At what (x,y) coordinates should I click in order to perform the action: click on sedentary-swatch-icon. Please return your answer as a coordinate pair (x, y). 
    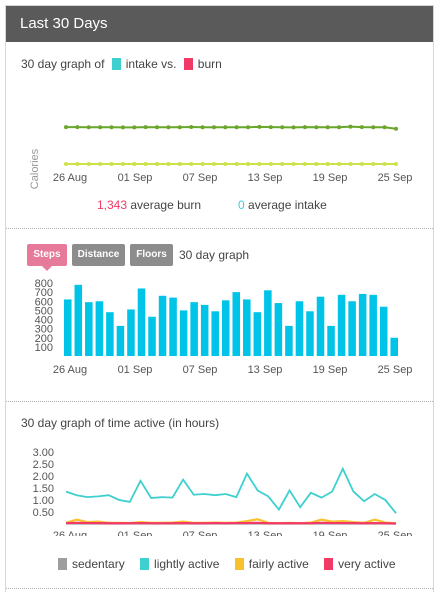
    Looking at the image, I should click on (62, 564).